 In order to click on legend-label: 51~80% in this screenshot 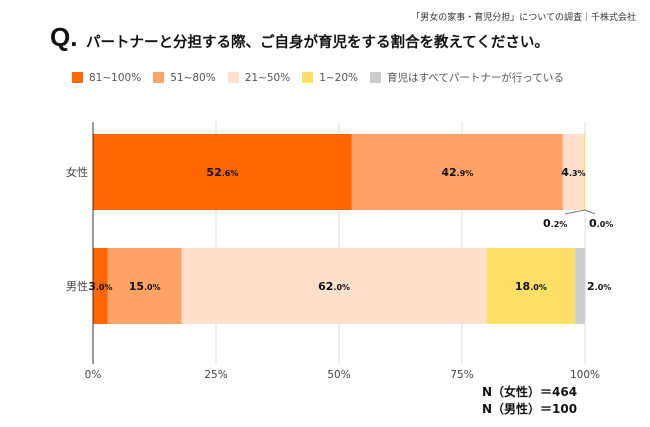, I will do `click(193, 77)`.